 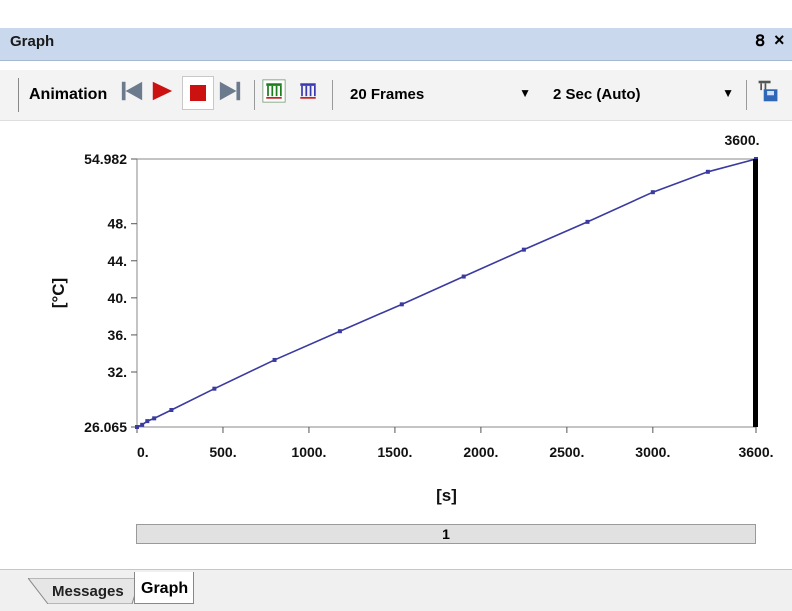 I want to click on stop-button, so click(x=198, y=93).